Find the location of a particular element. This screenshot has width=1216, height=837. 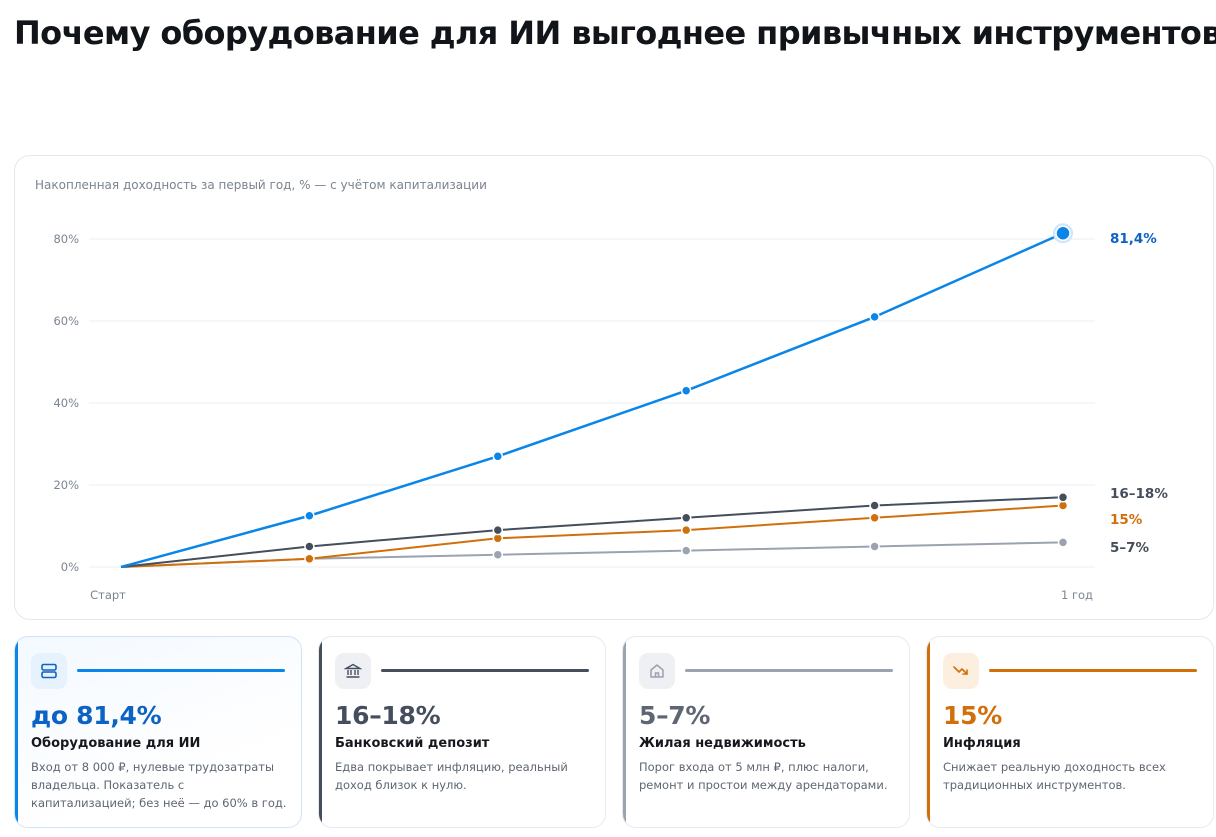

series-line-inflation is located at coordinates (592, 536).